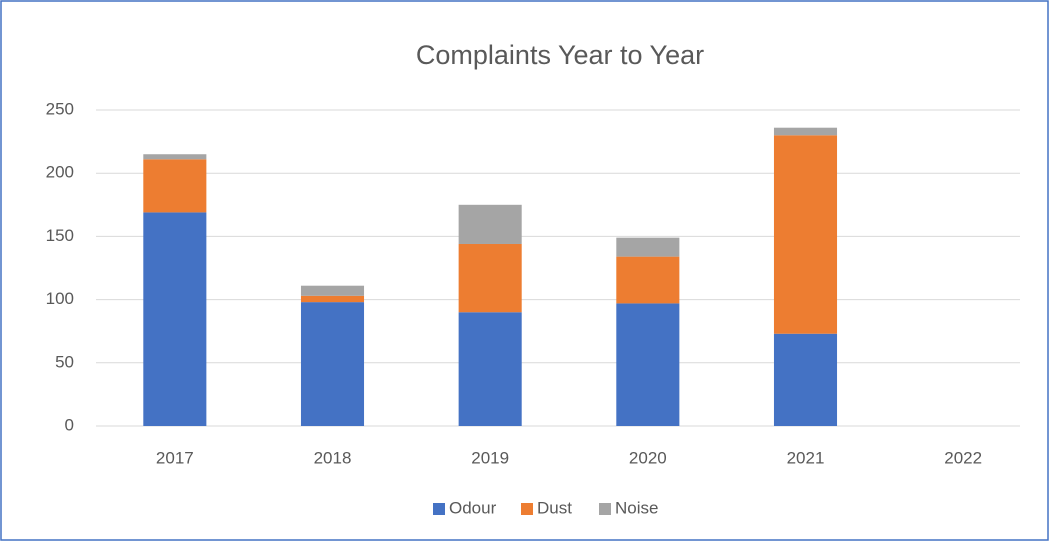  What do you see at coordinates (69, 424) in the screenshot?
I see `y-tick-label: 0` at bounding box center [69, 424].